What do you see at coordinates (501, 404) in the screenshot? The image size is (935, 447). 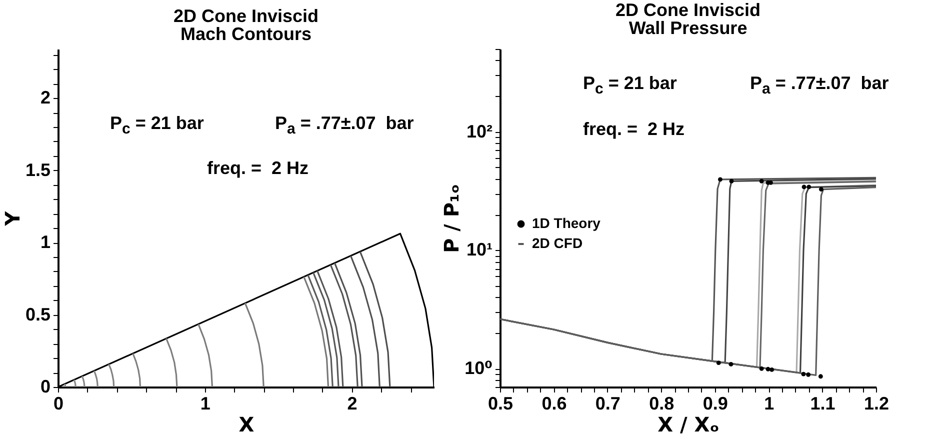 I see `x-tick-label: 0.5` at bounding box center [501, 404].